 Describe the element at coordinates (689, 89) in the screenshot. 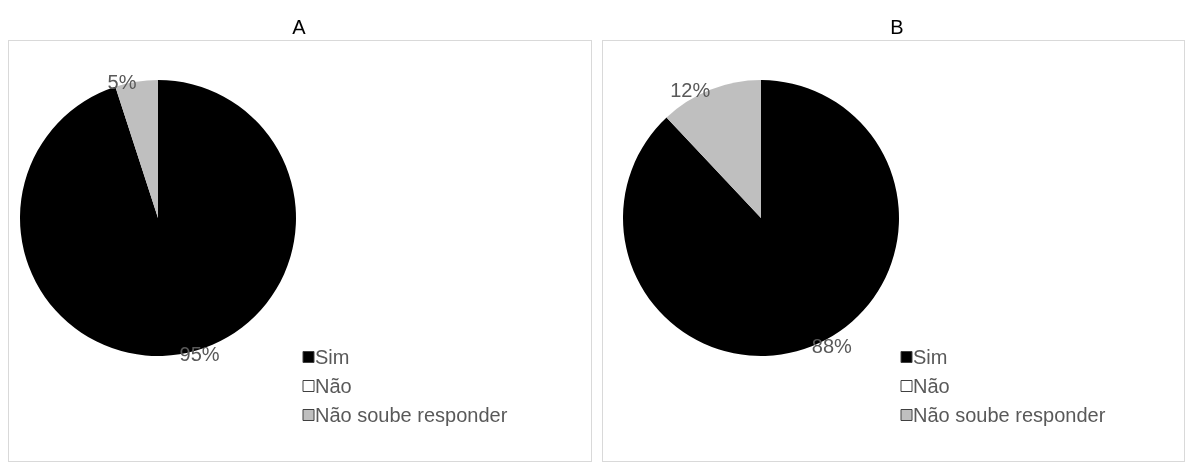

I see `data-label: 12%` at that location.